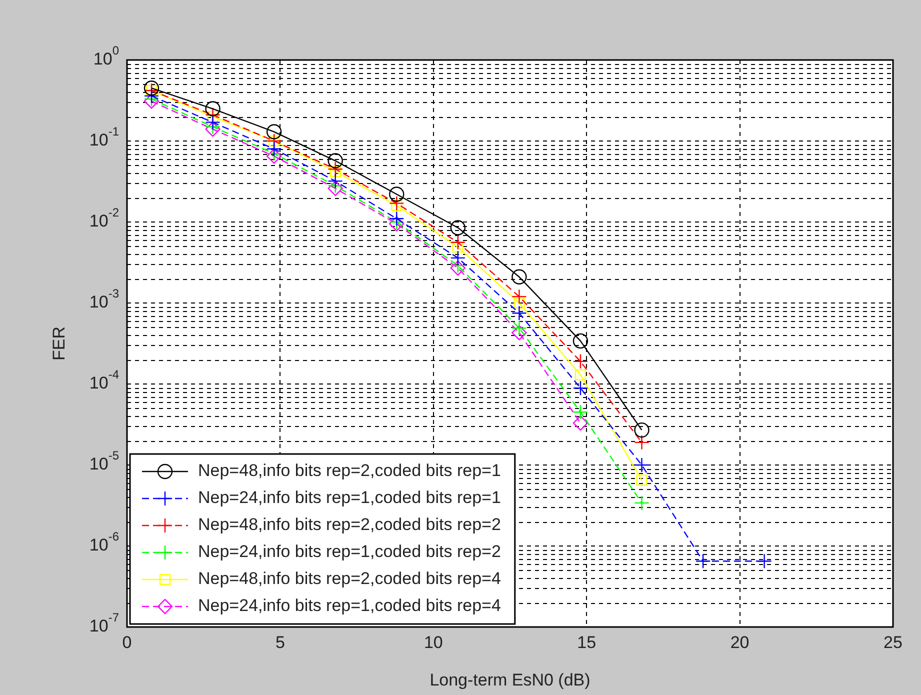 The width and height of the screenshot is (921, 695). What do you see at coordinates (127, 642) in the screenshot?
I see `x-tick-label: 0` at bounding box center [127, 642].